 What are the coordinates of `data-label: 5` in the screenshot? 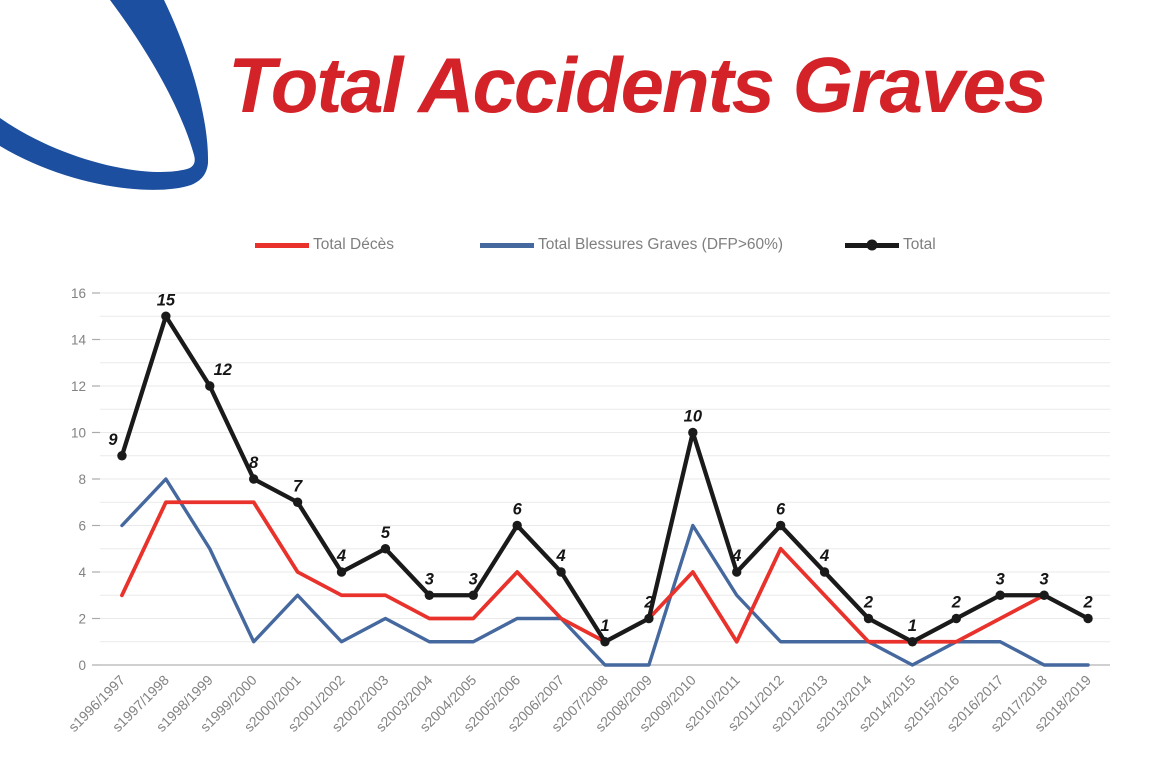 It's located at (386, 533).